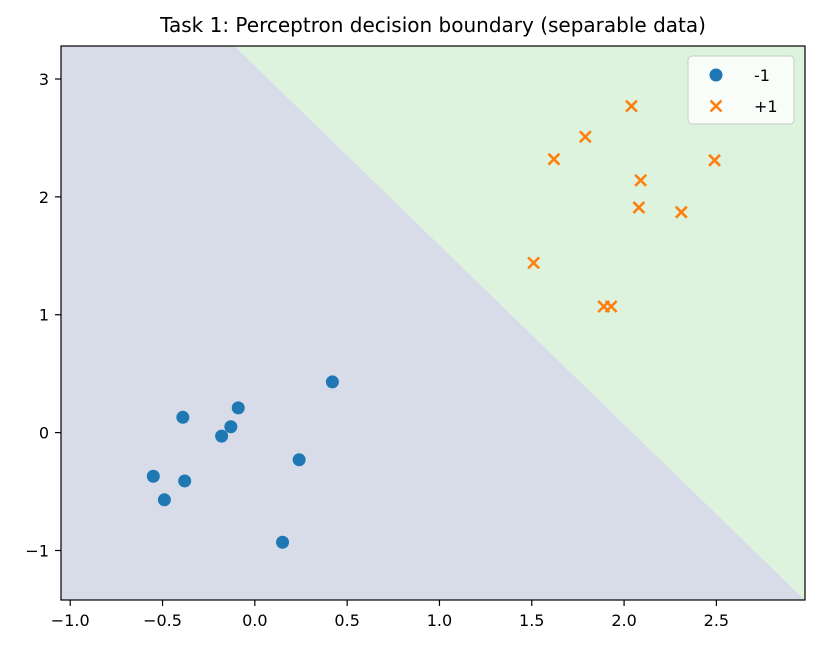  What do you see at coordinates (531, 620) in the screenshot?
I see `x-tick-label: 1.5` at bounding box center [531, 620].